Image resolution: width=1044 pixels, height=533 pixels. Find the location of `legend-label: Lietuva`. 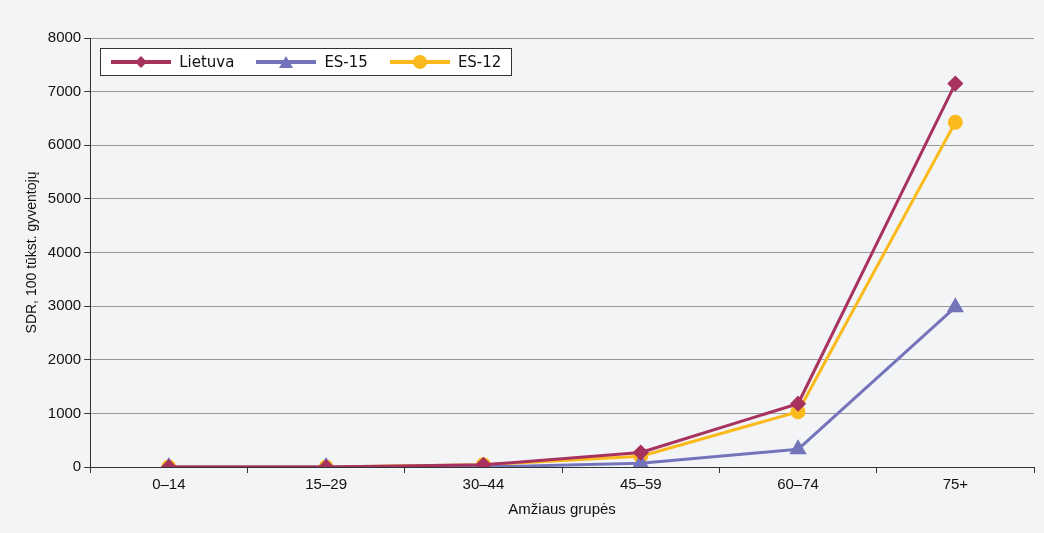

legend-label: Lietuva is located at coordinates (207, 62).